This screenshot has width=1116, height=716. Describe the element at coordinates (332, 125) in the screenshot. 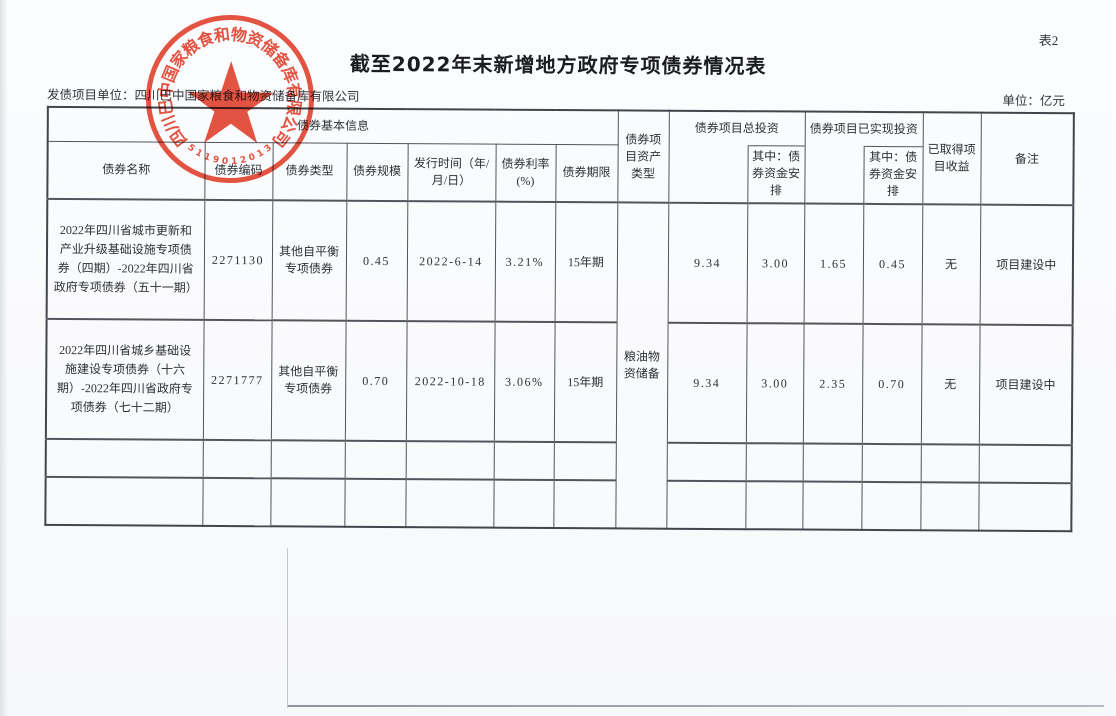

I see `group-header-basic-info: 债券基本信息` at that location.